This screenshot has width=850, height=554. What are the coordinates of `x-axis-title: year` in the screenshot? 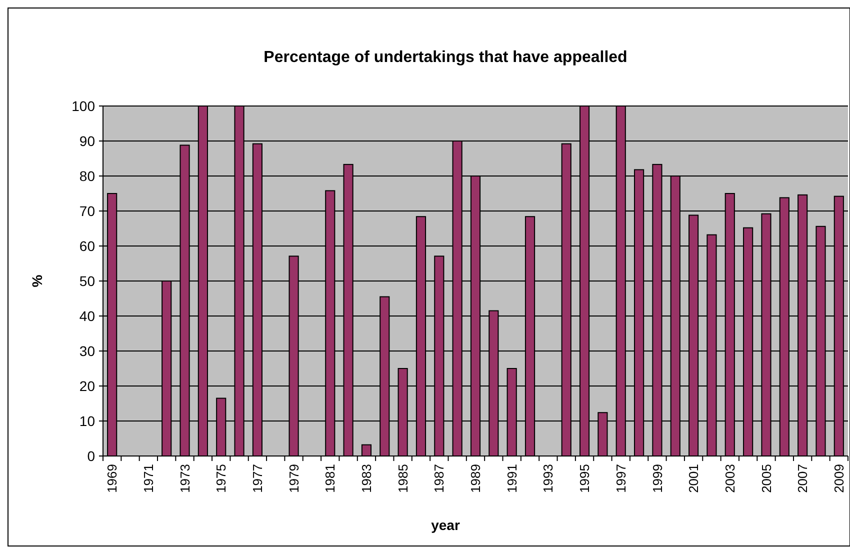 It's located at (445, 525).